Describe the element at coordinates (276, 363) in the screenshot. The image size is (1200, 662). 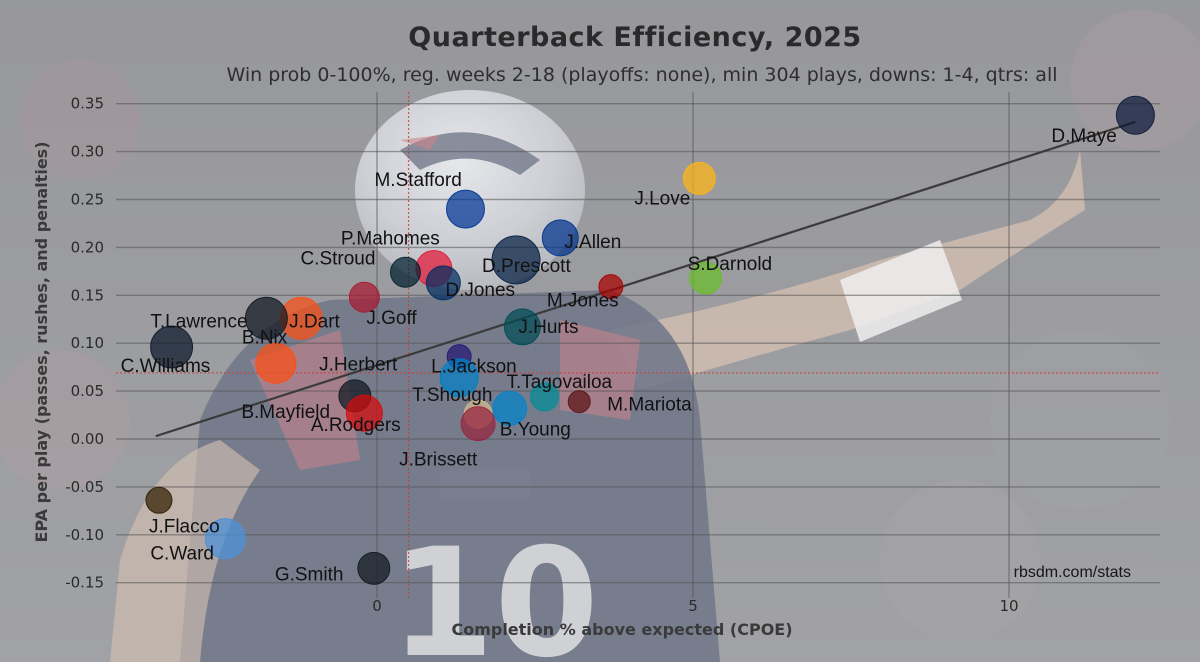
I see `point-b-nix` at that location.